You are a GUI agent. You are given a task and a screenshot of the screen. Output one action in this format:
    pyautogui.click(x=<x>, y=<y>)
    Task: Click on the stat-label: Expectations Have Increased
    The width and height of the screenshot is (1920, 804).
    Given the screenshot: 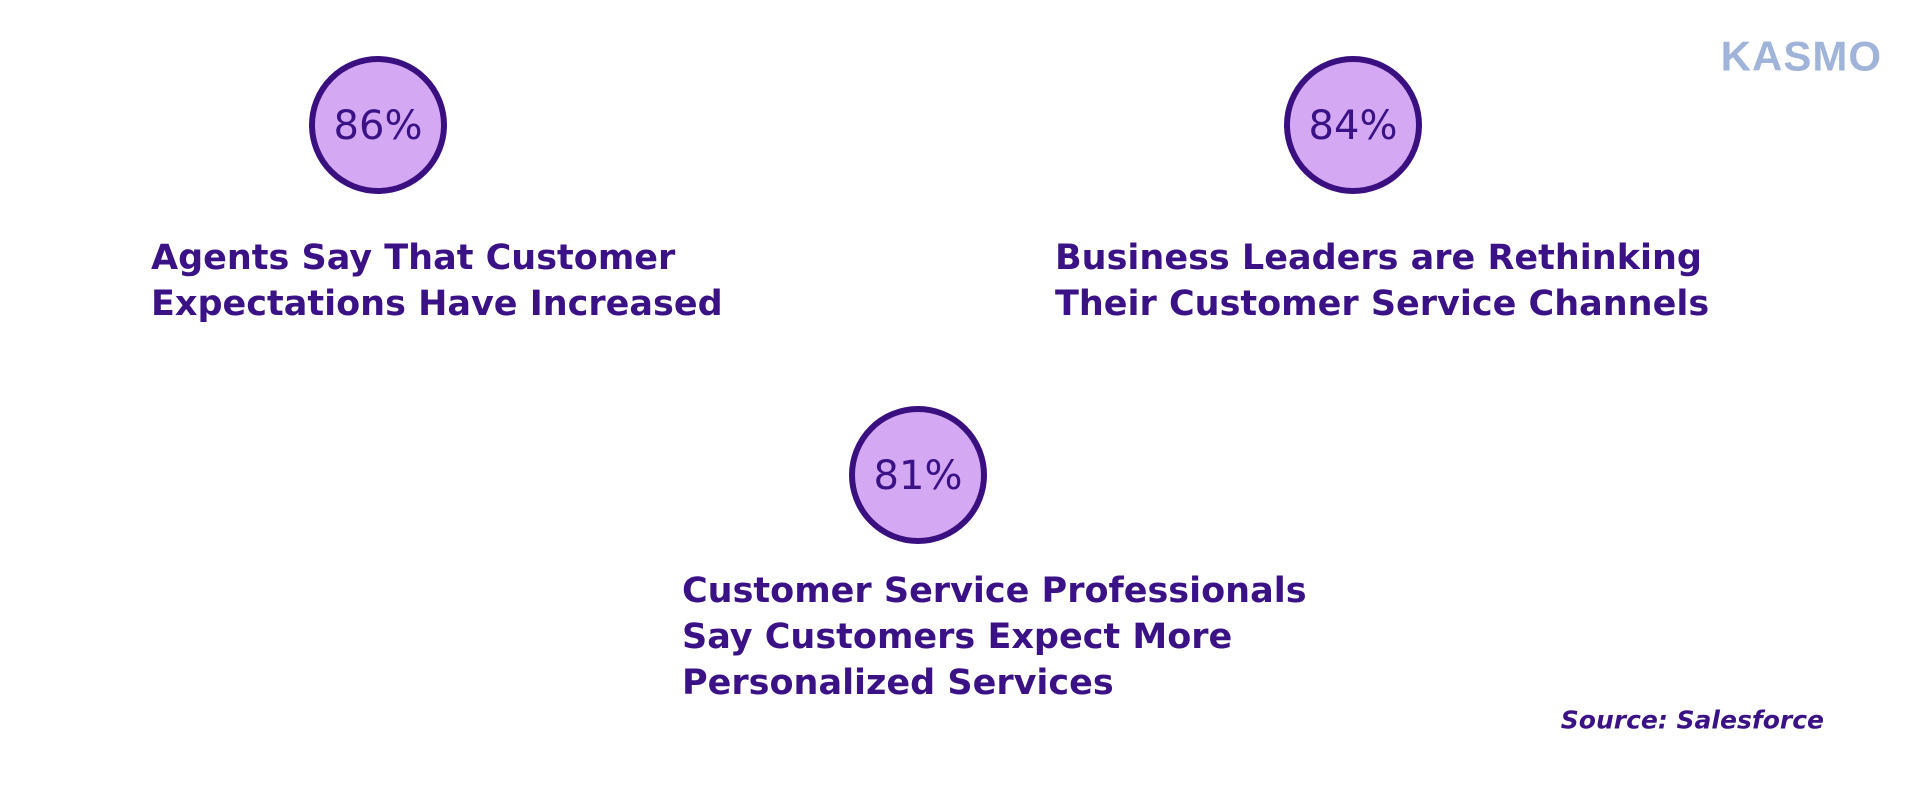 What is the action you would take?
    pyautogui.click(x=437, y=304)
    